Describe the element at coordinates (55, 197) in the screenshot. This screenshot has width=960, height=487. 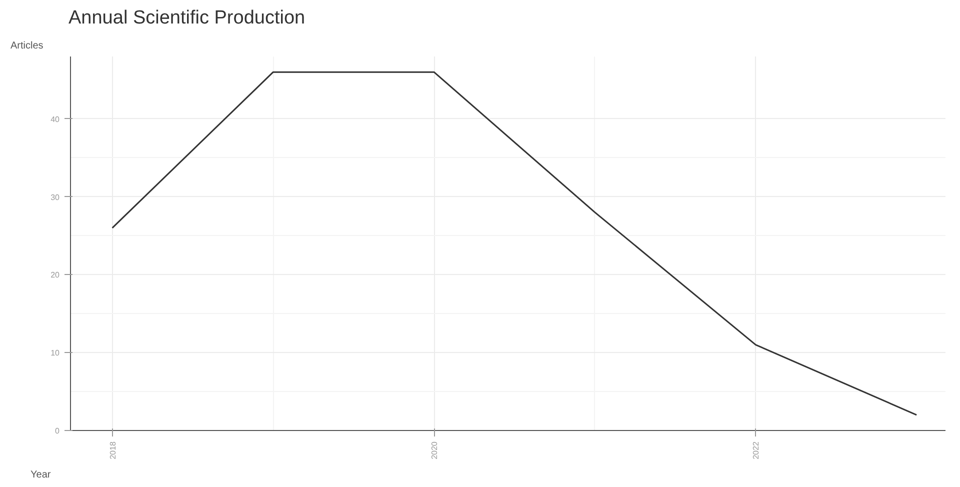
I see `y-tick-label: 30` at that location.